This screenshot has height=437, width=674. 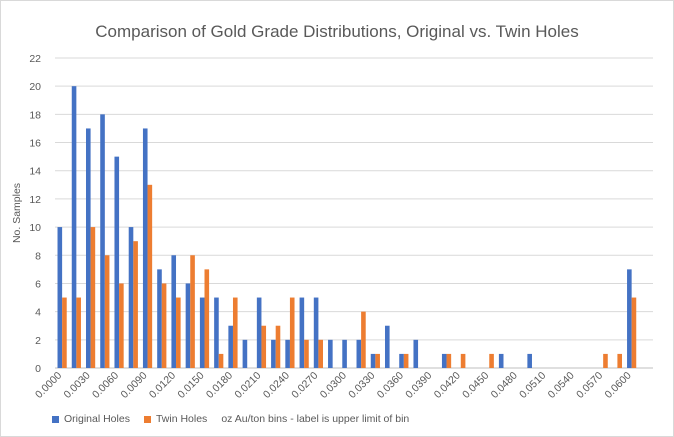 What do you see at coordinates (133, 385) in the screenshot?
I see `x-tick-label: 0.0090` at bounding box center [133, 385].